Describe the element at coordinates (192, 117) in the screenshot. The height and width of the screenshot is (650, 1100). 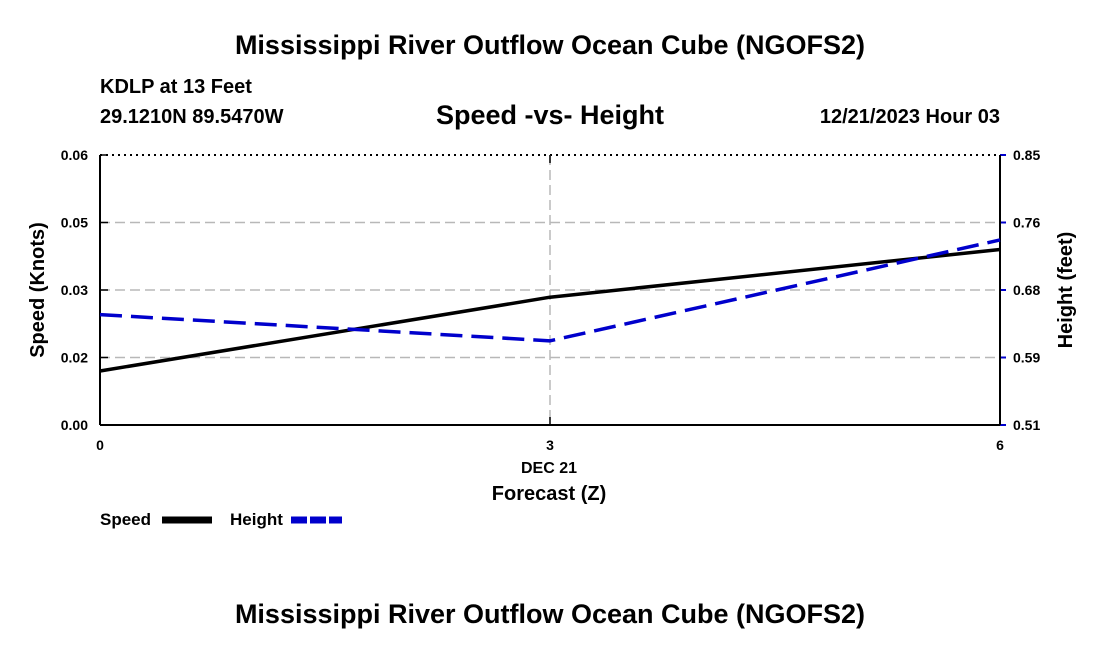
I see `station-coordinates: 29.1210N 89.5470W` at that location.